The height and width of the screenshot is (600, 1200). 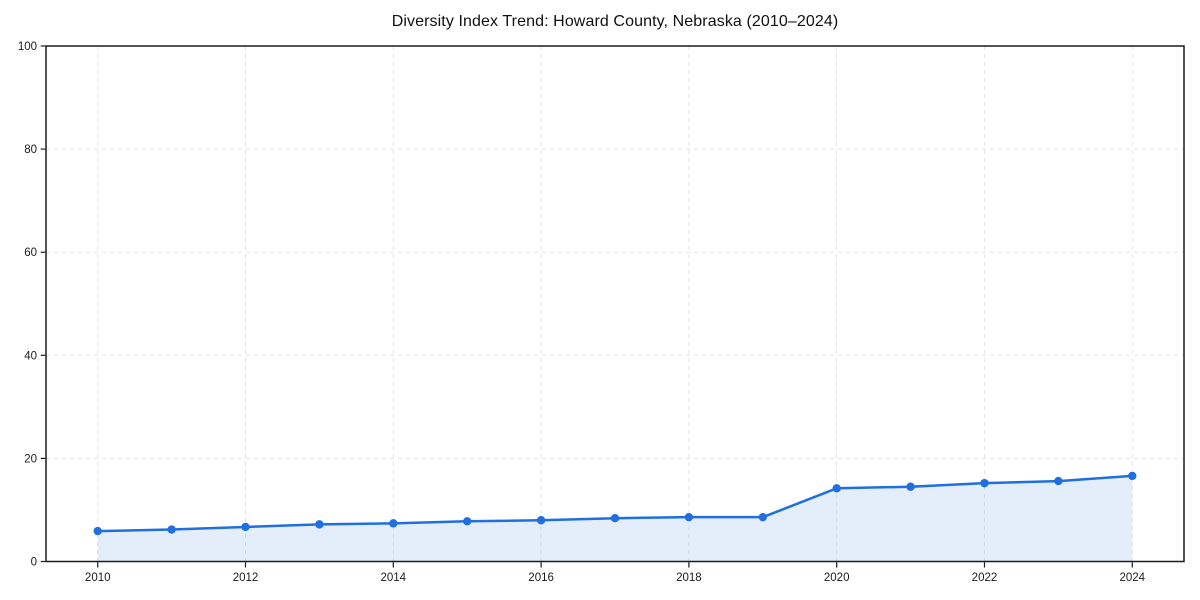 I want to click on x-axis-tick-label: 2012, so click(x=246, y=578).